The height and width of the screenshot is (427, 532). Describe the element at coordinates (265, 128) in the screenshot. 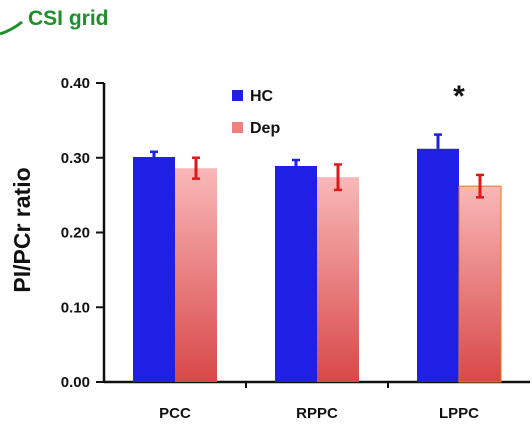

I see `legend-label-dep: Dep` at that location.